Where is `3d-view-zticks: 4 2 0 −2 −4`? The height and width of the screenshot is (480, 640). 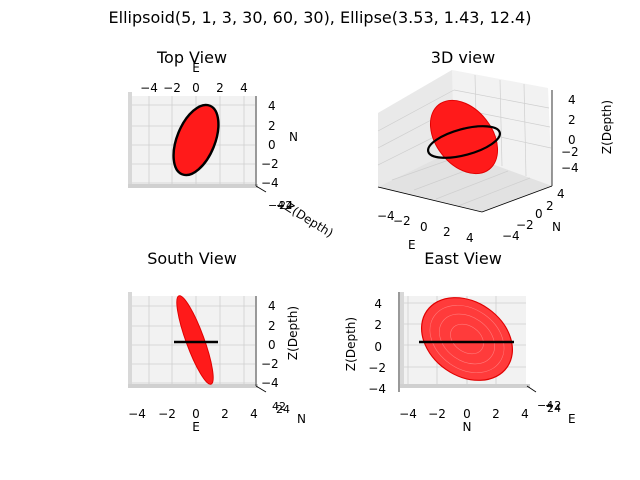
3d-view-zticks: 4 2 0 −2 −4 is located at coordinates (570, 134).